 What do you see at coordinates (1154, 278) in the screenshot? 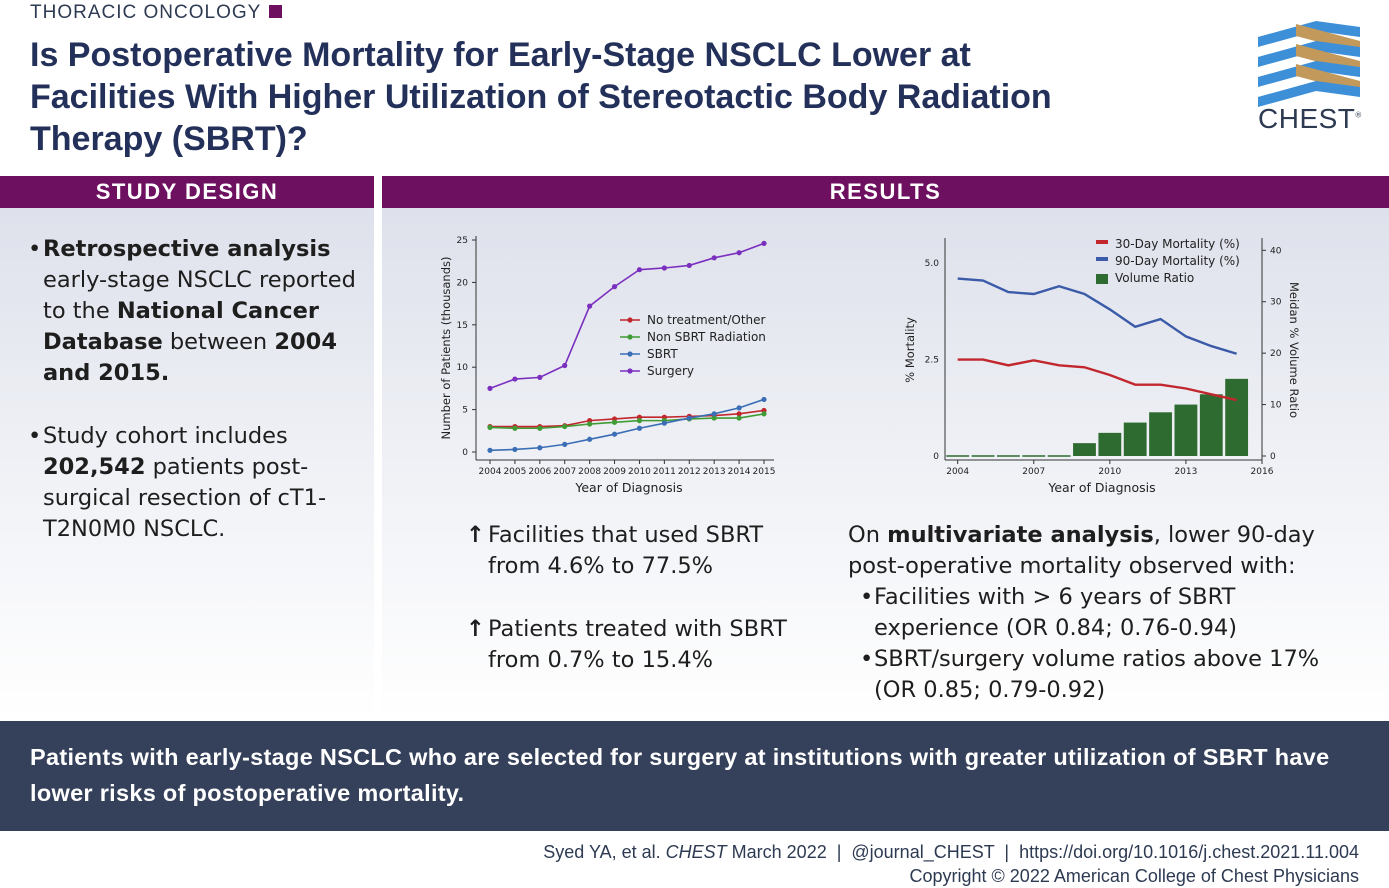
I see `chart2-legend-label: Volume Ratio` at bounding box center [1154, 278].